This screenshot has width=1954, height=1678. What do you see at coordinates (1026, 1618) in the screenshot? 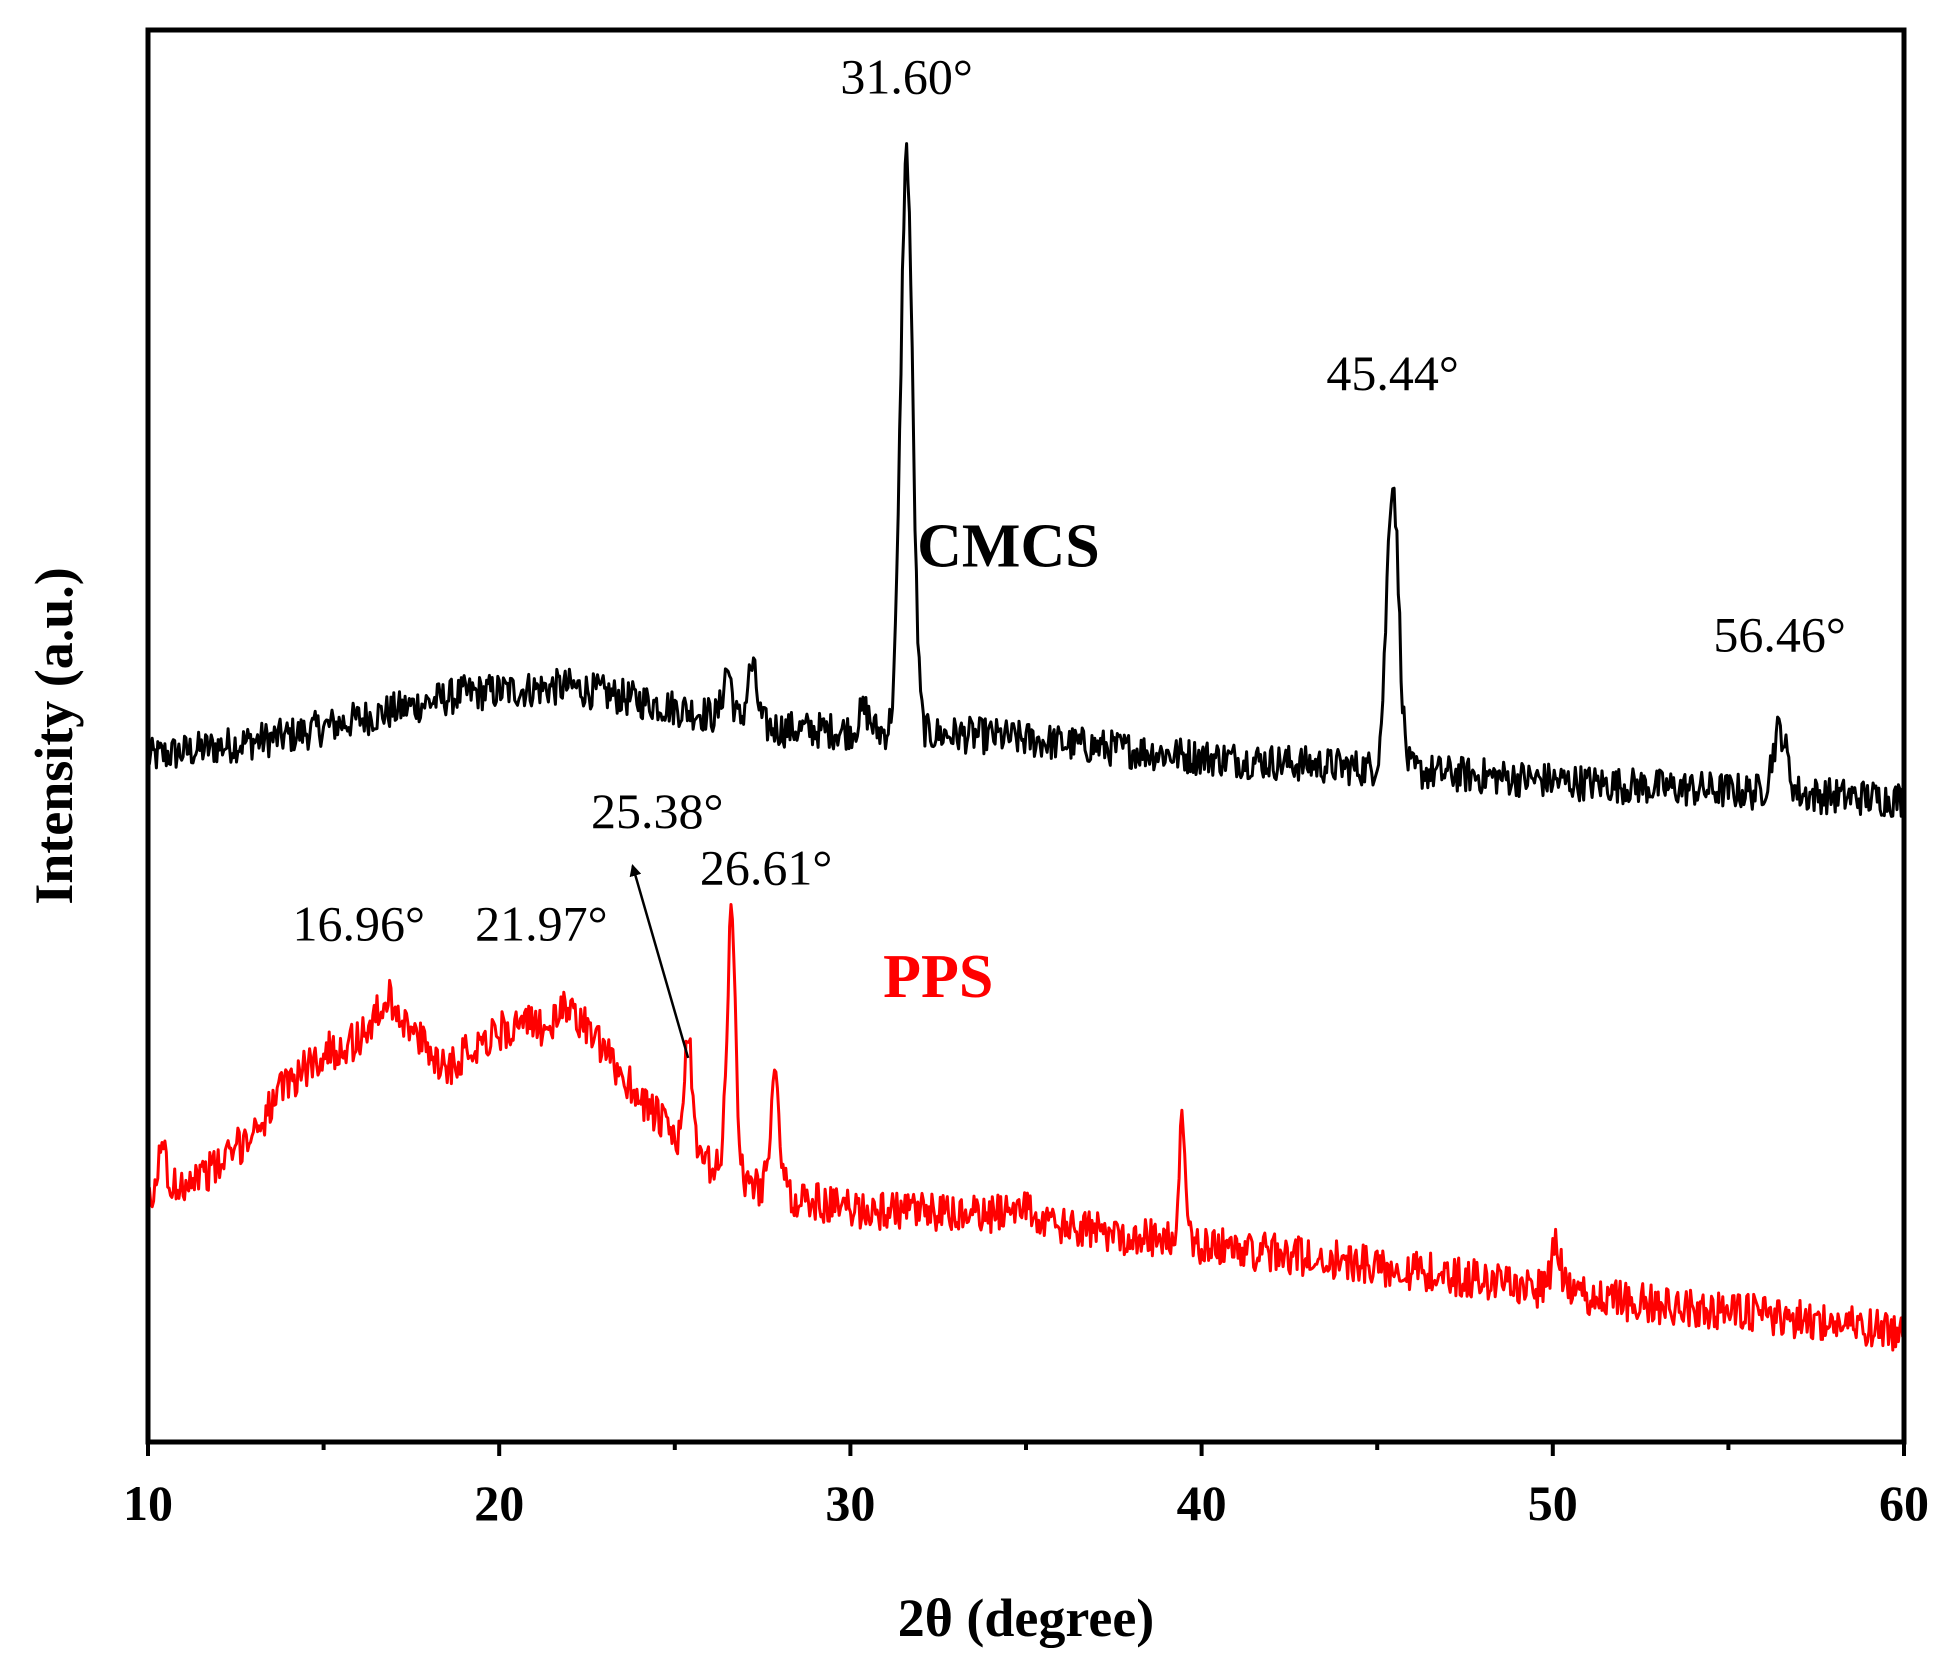
I see `x-axis-title: 2θ (degree)` at bounding box center [1026, 1618].